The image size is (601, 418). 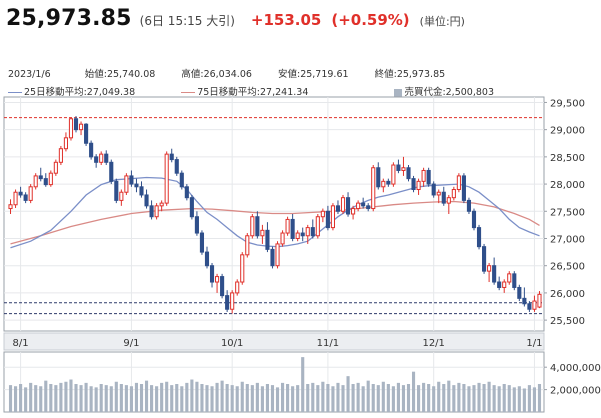 What do you see at coordinates (324, 74) in the screenshot?
I see `low-value: 25,719.61` at bounding box center [324, 74].